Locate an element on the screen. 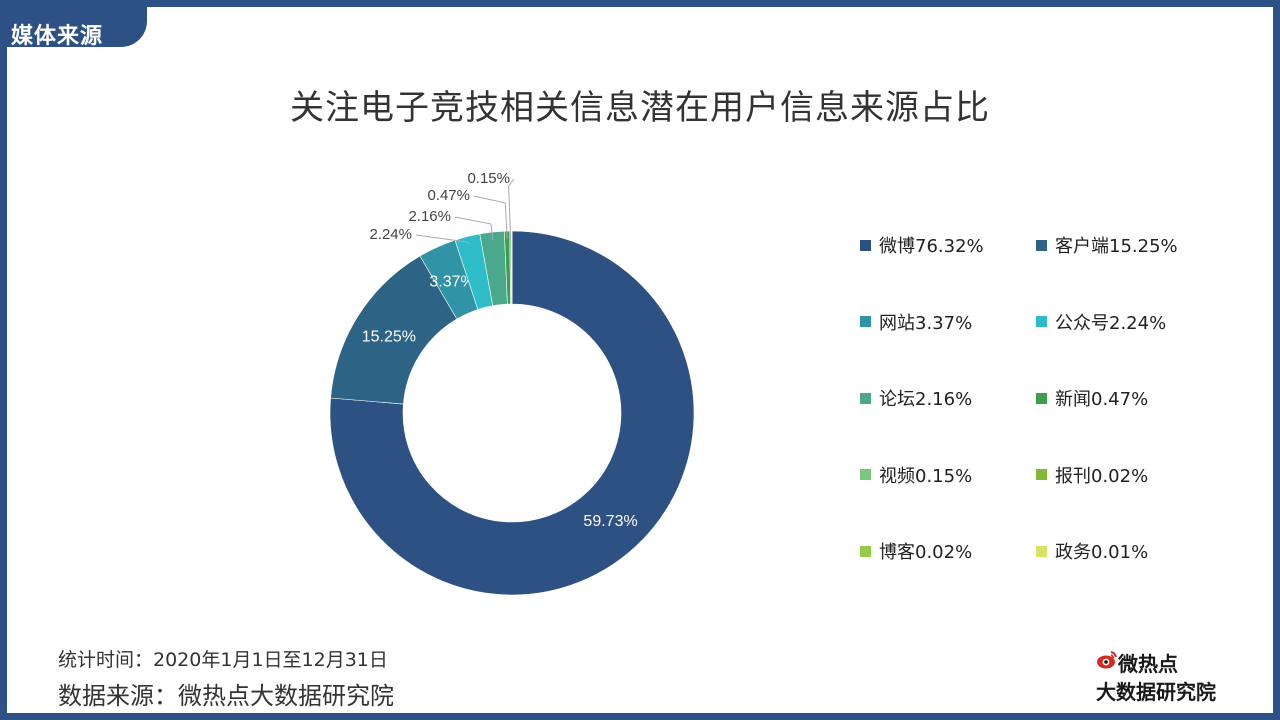  legend-item: 网站3.37% is located at coordinates (916, 322).